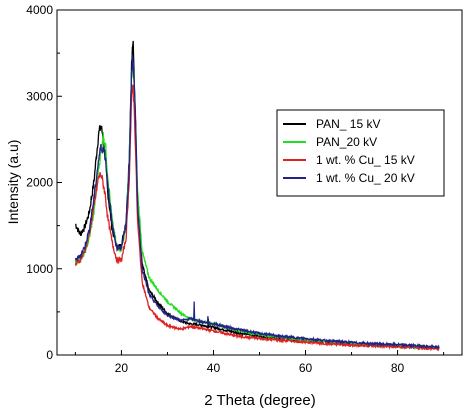 This screenshot has height=413, width=474. I want to click on y-axis-ticks: 0 1000 2000 3000 4000, so click(44, 182).